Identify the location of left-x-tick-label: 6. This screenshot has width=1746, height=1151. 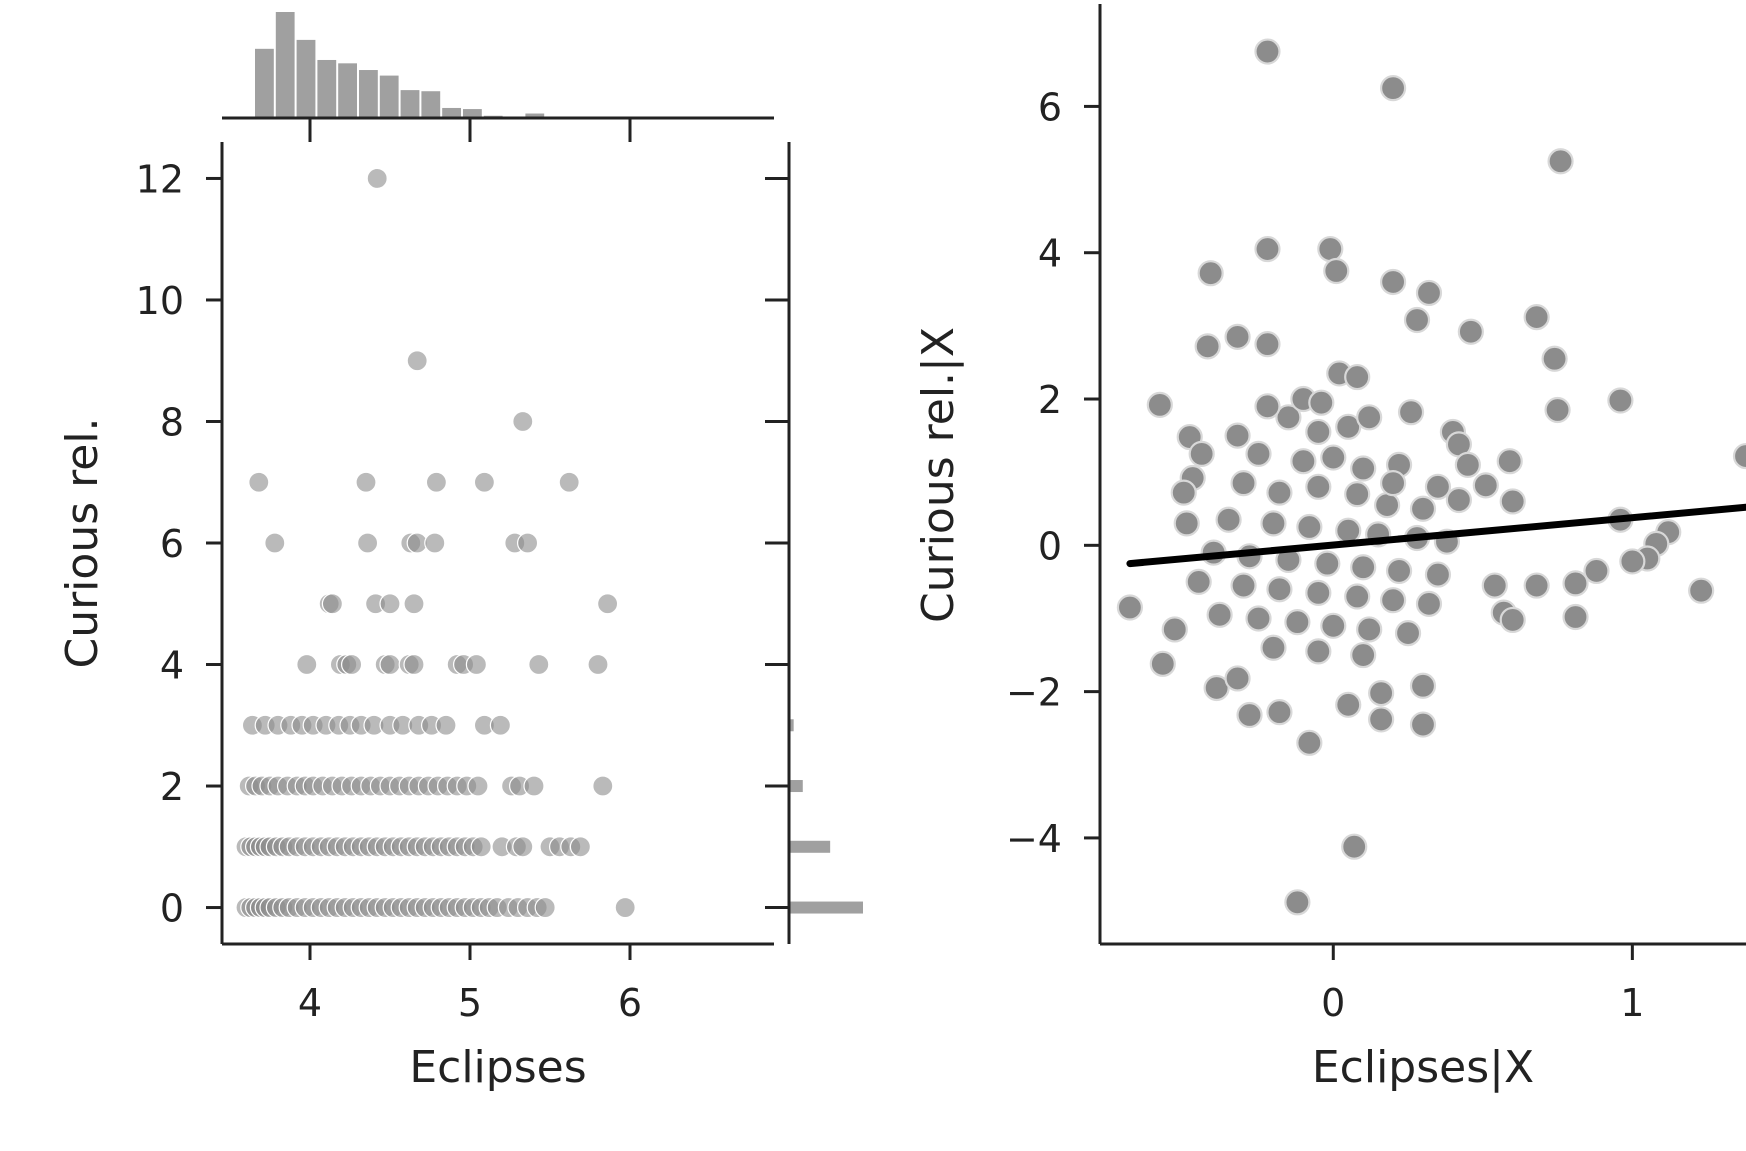
(630, 1003).